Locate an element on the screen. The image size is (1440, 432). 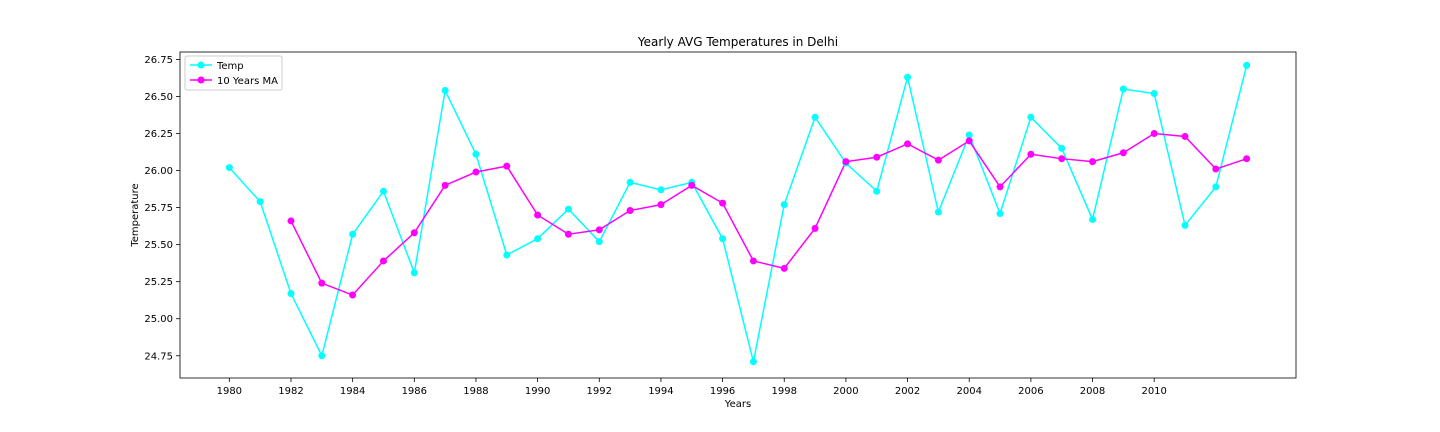
moving-average-point-1986 is located at coordinates (414, 233).